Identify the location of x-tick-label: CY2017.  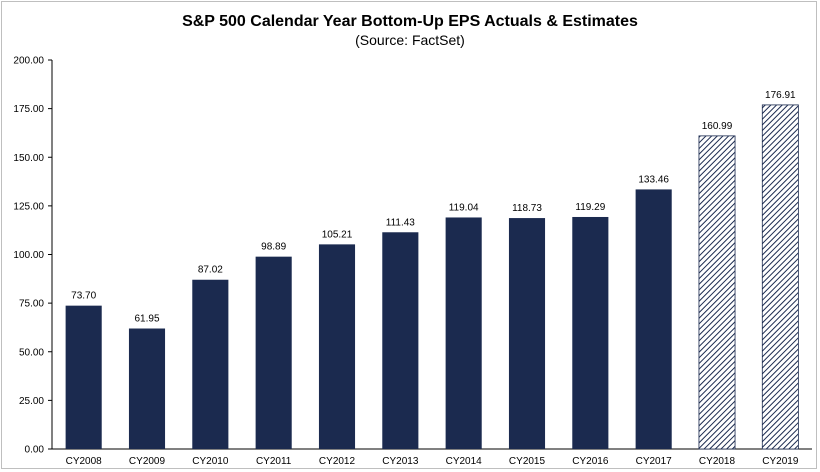
(654, 461).